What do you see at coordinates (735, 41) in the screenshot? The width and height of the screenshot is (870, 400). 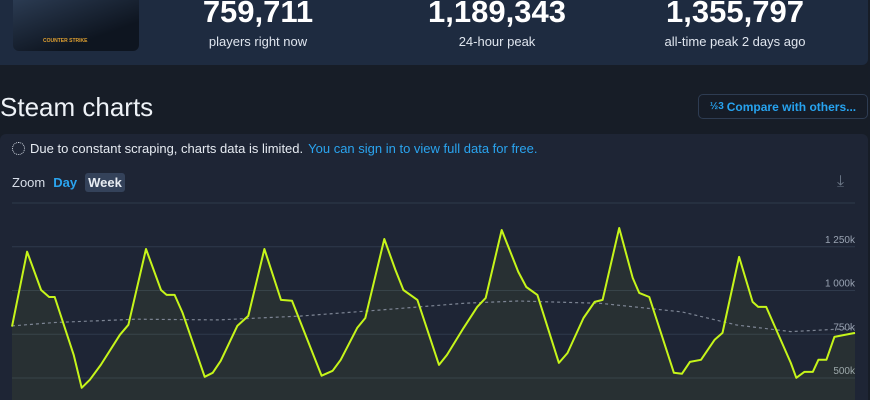 I see `stat-label: all-time peak 2 days ago` at bounding box center [735, 41].